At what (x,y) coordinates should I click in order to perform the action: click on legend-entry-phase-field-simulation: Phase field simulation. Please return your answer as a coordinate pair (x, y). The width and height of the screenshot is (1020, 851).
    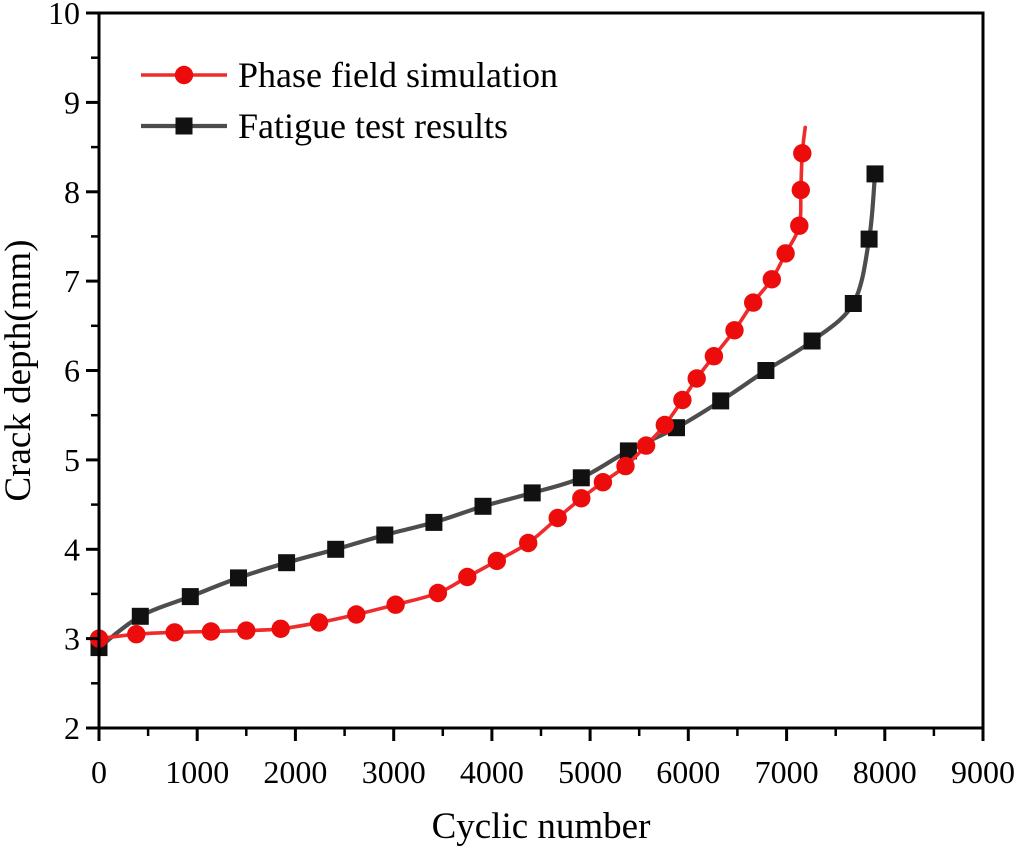
    Looking at the image, I should click on (349, 75).